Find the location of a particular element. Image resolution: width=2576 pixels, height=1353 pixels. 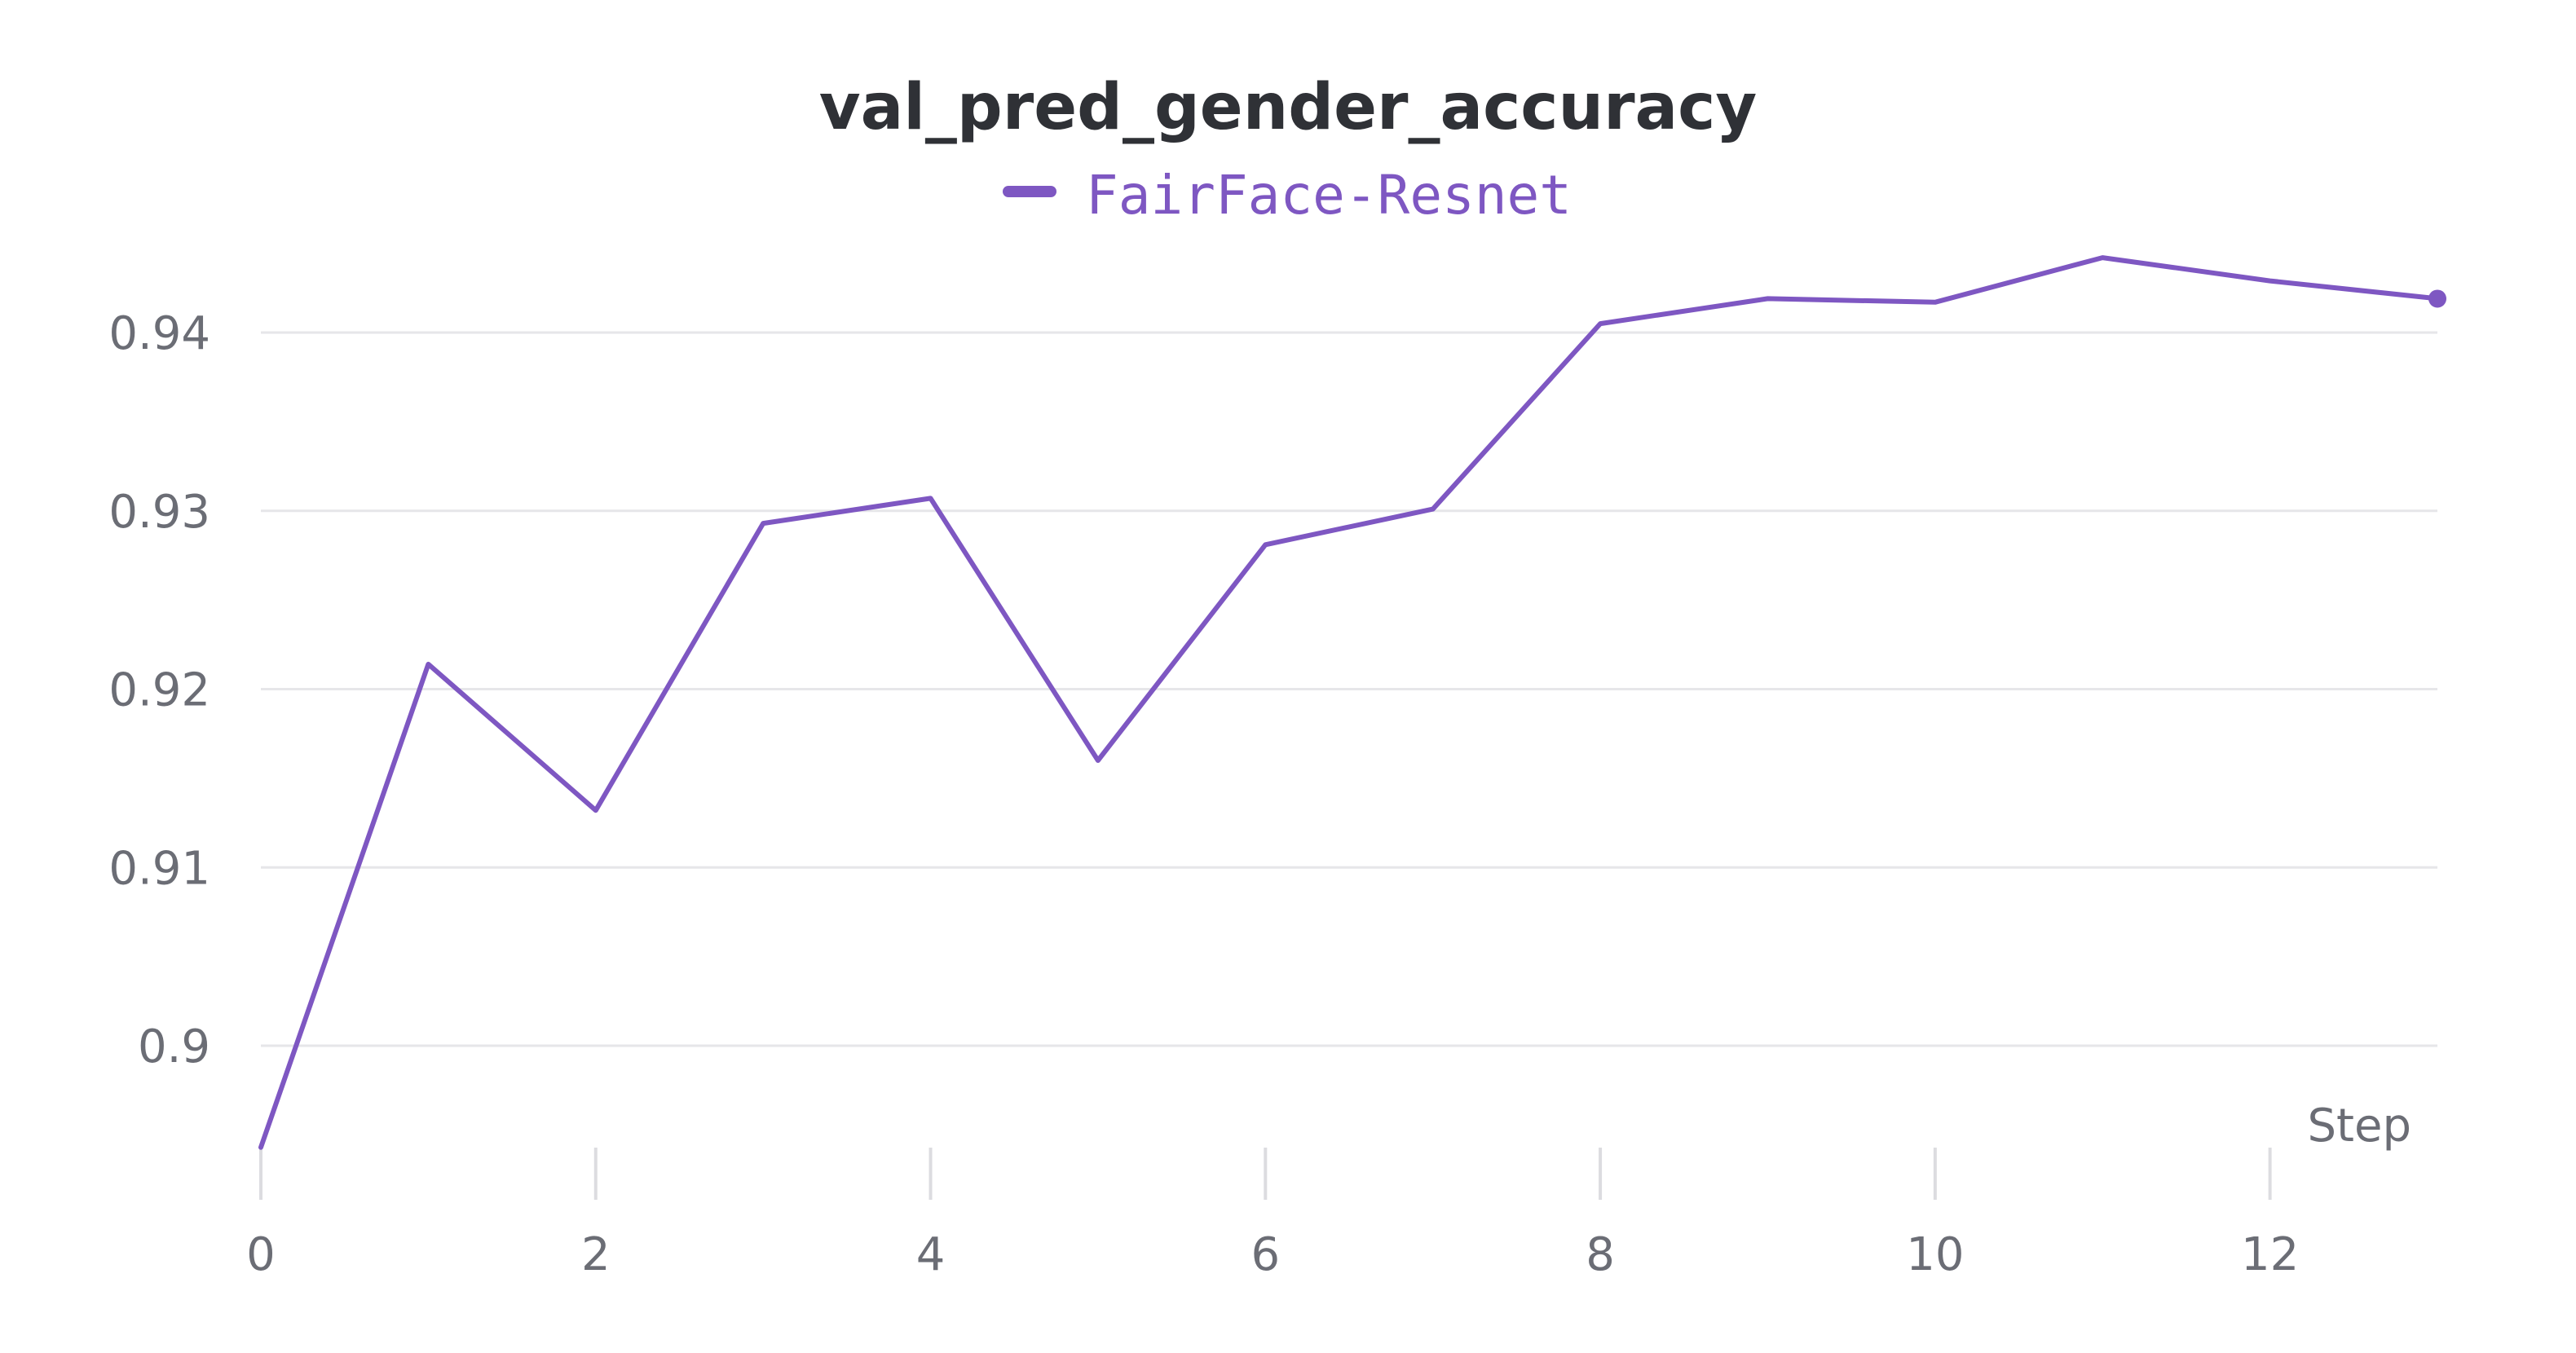

x-axis: 0 2 4 6 8 10 12 is located at coordinates (1272, 1214).